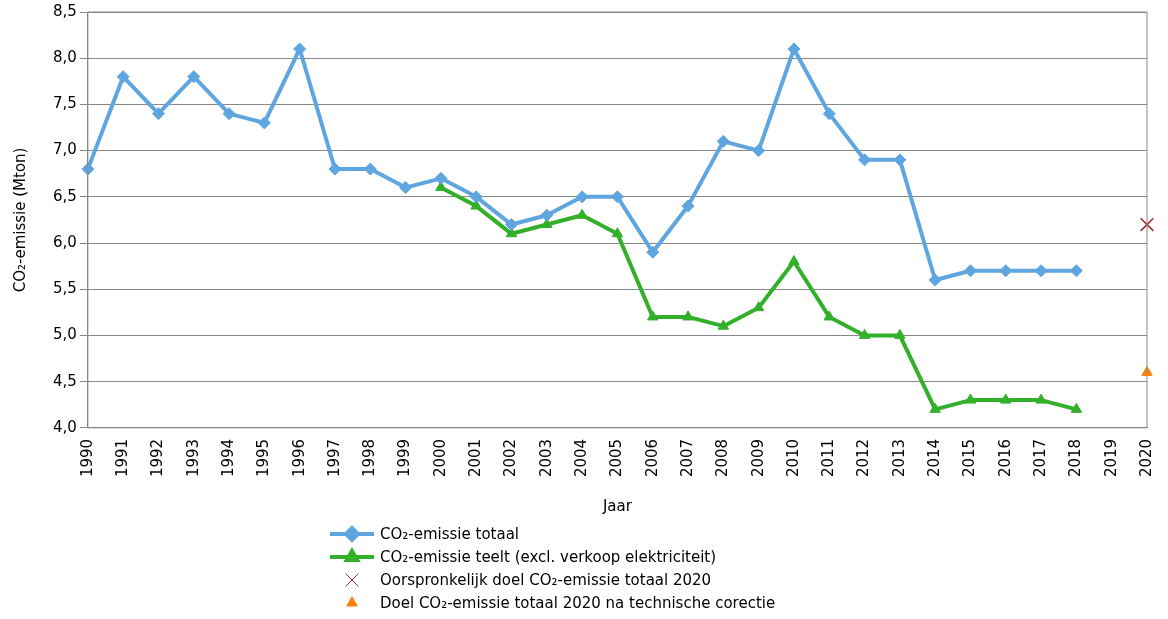  I want to click on x-tick-label: 2004, so click(581, 458).